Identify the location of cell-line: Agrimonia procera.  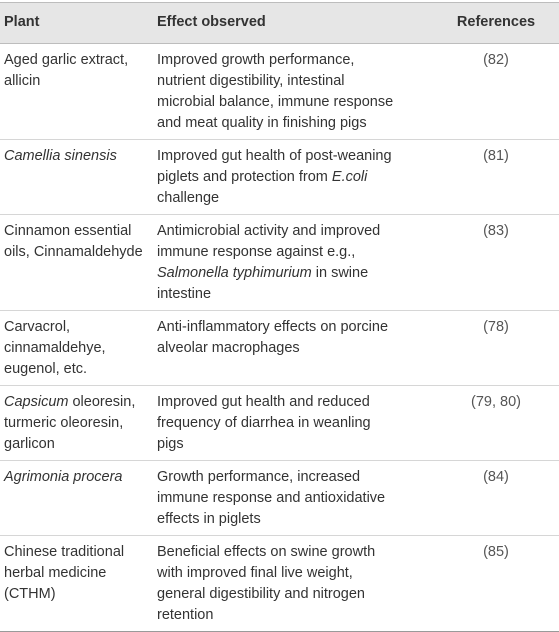
(76, 477).